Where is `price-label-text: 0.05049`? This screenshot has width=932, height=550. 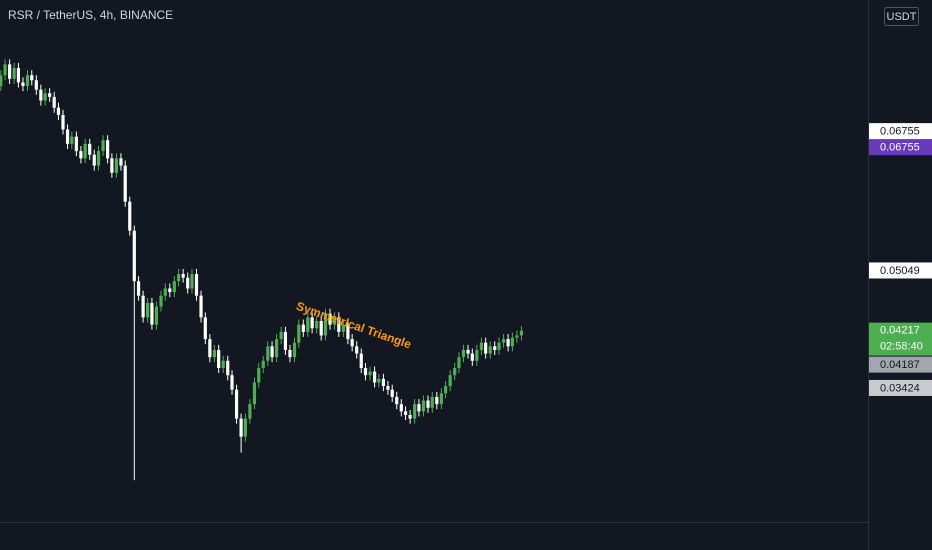 price-label-text: 0.05049 is located at coordinates (900, 271).